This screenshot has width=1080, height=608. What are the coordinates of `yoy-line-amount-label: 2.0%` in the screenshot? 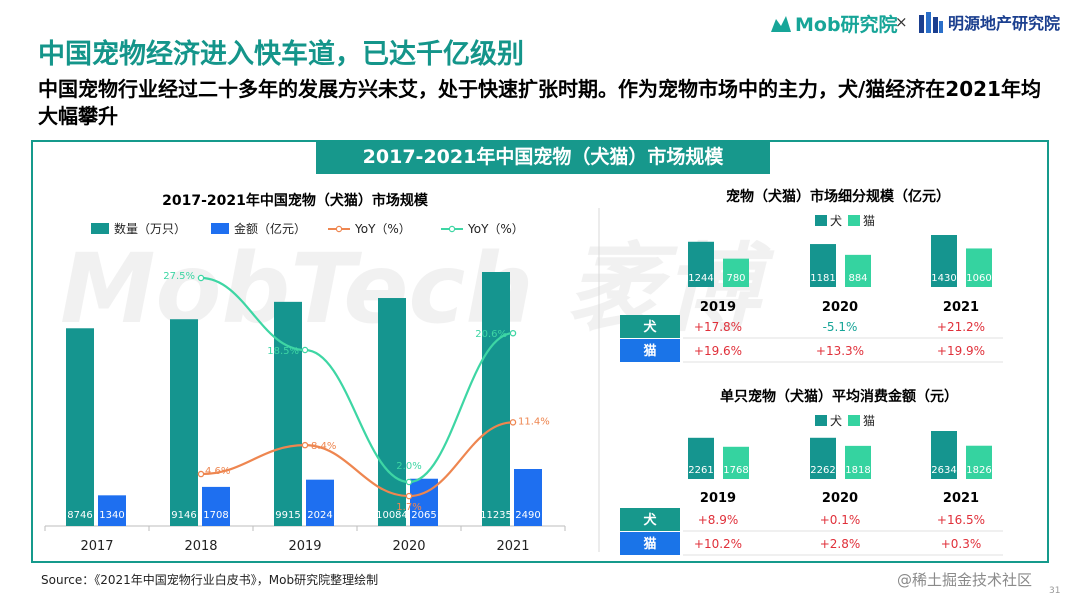 It's located at (408, 466).